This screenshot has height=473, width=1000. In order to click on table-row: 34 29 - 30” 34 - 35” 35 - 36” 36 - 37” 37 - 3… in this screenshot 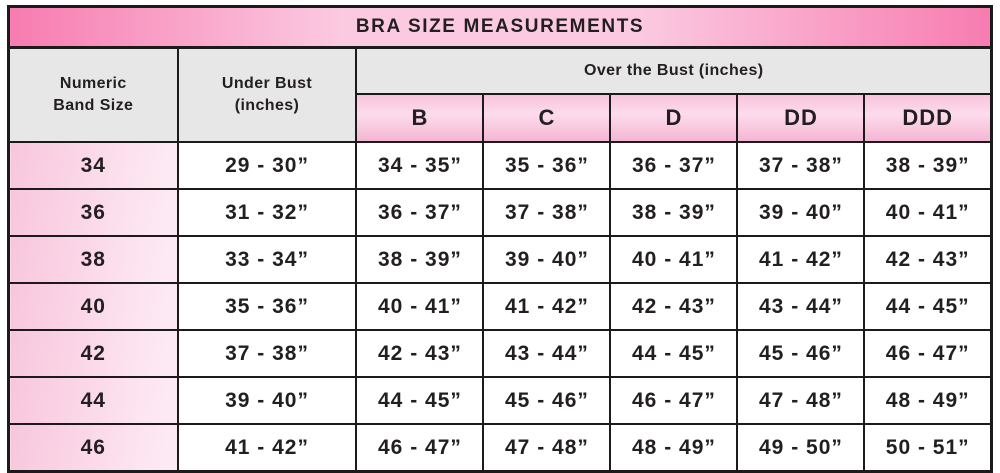, I will do `click(500, 165)`.